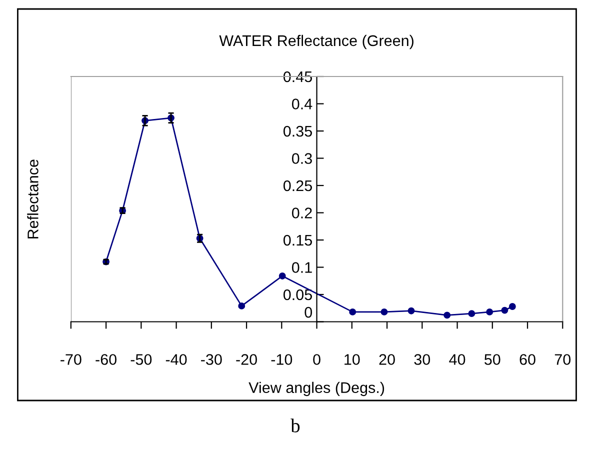 The height and width of the screenshot is (450, 591). Describe the element at coordinates (316, 359) in the screenshot. I see `x-tick-label: 0` at that location.